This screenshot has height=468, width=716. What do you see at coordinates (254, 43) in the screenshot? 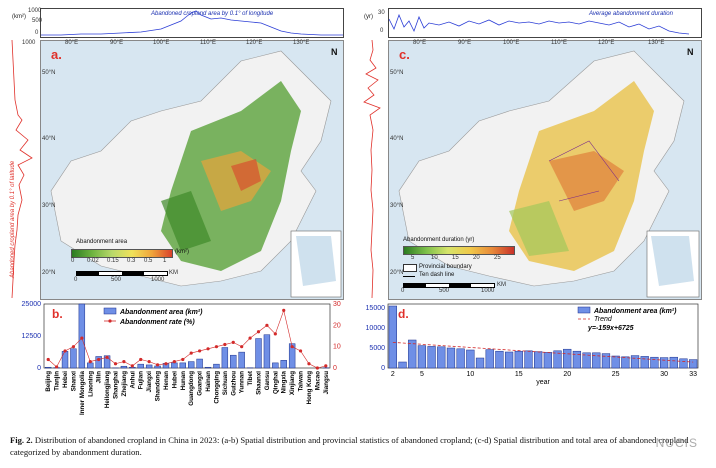
I see `lon-label: 120°E` at bounding box center [254, 43].